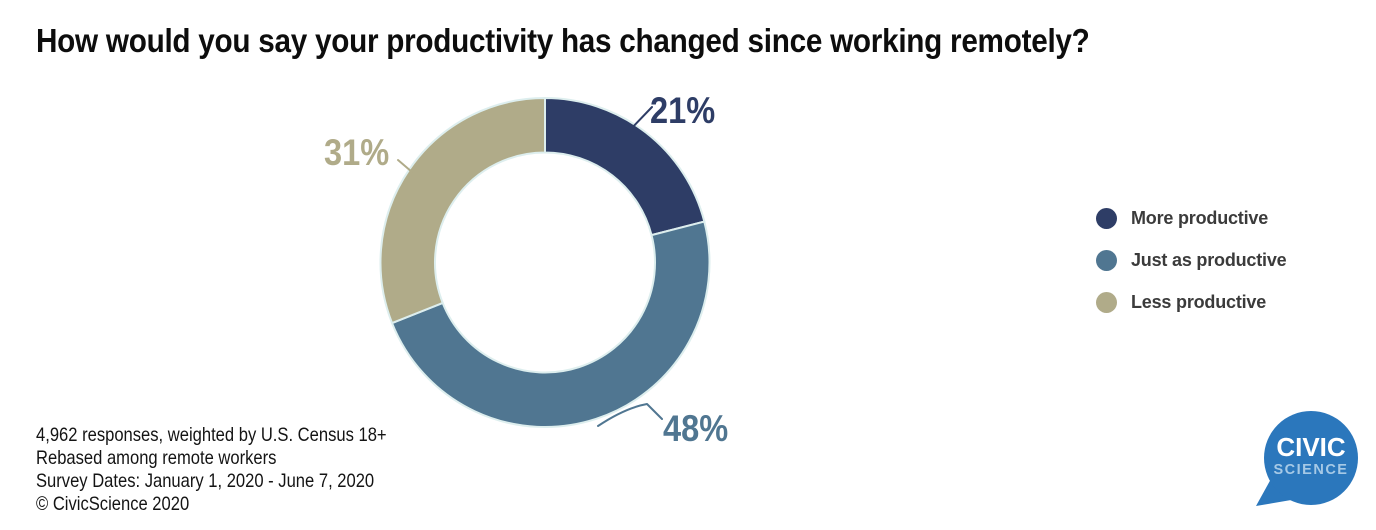  I want to click on legend-item-more-productive: More productive, so click(1191, 218).